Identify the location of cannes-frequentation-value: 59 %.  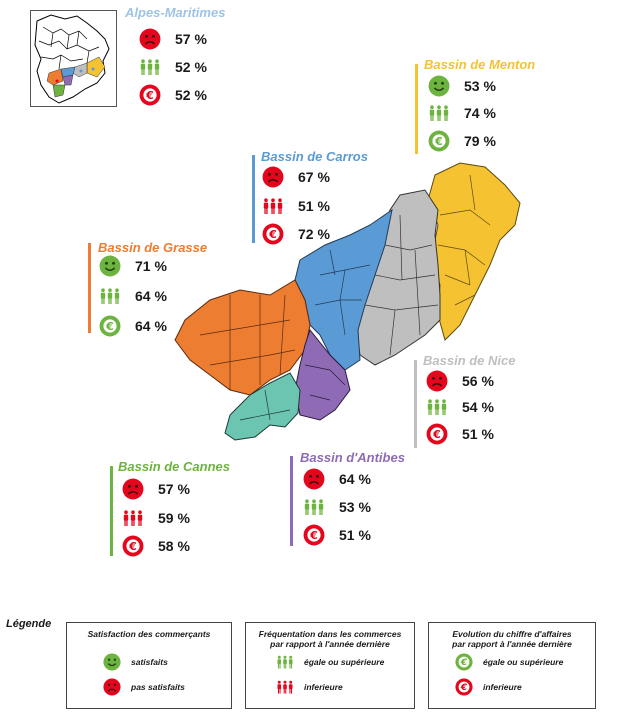
(174, 518).